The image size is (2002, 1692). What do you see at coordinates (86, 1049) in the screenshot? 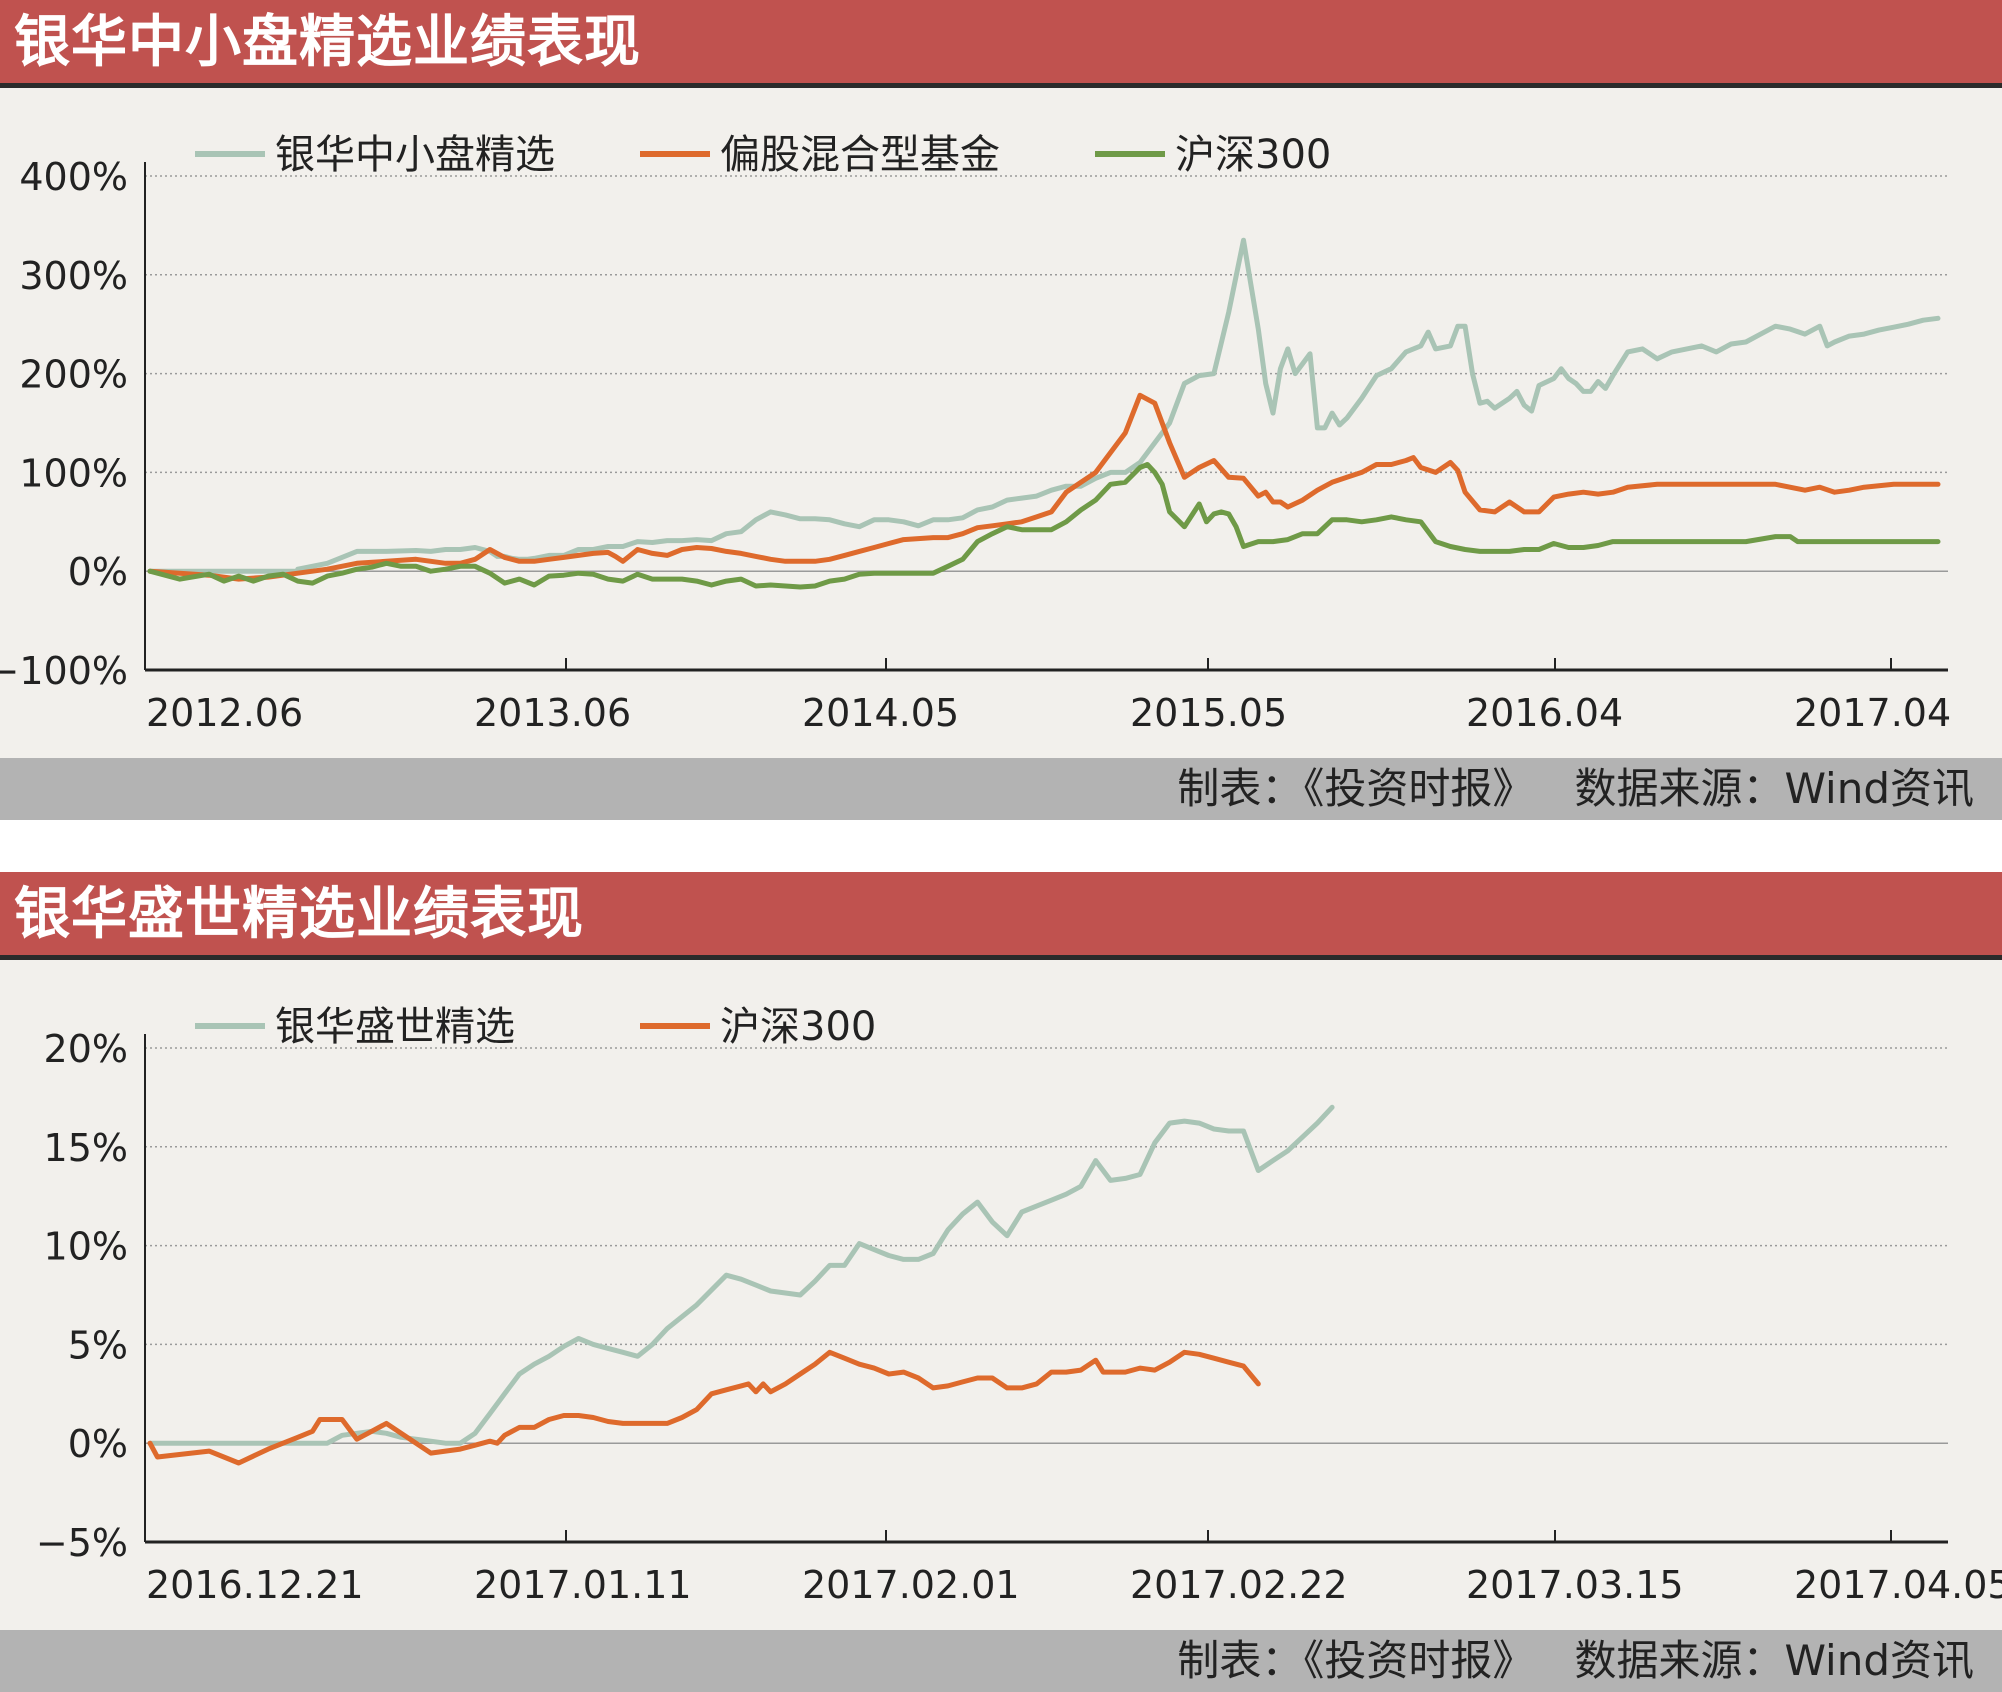
I see `y-tick-label: 20%` at bounding box center [86, 1049].